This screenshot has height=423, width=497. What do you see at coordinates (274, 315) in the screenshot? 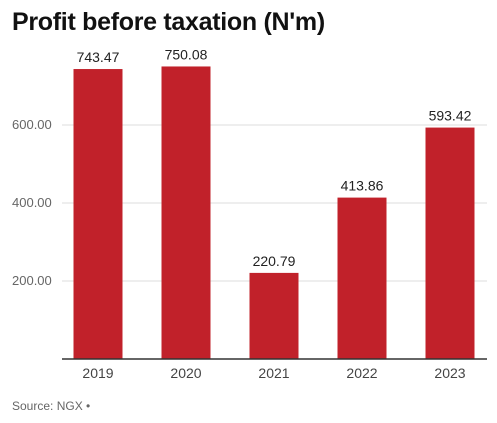
I see `bar-2021` at bounding box center [274, 315].